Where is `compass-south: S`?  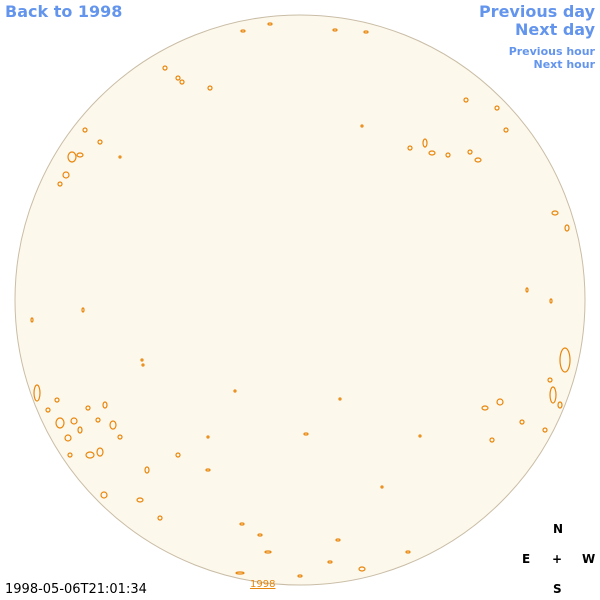 compass-south: S is located at coordinates (557, 589).